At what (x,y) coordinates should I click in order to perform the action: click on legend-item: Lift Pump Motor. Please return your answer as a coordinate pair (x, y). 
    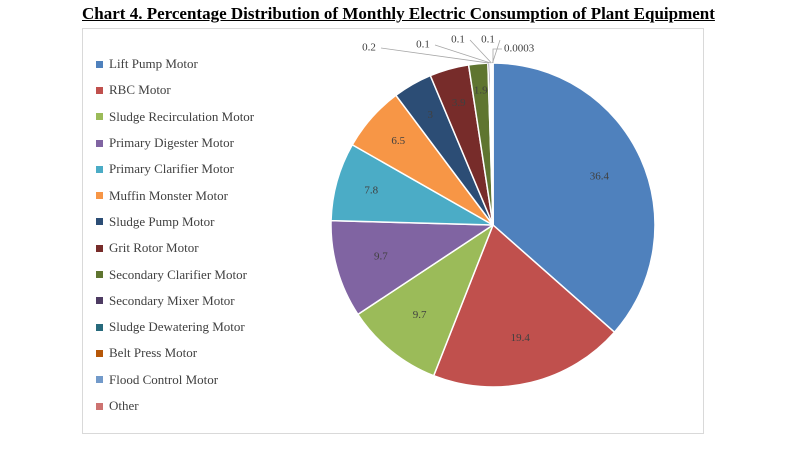
    Looking at the image, I should click on (175, 64).